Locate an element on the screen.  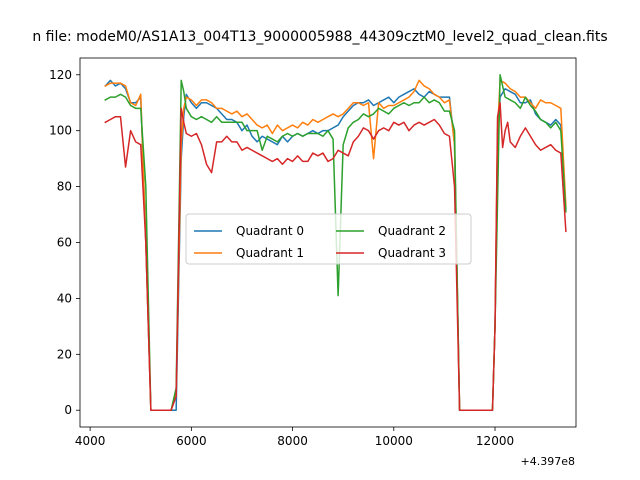
legend-label-quadrant-2: Quadrant 2 is located at coordinates (412, 231).